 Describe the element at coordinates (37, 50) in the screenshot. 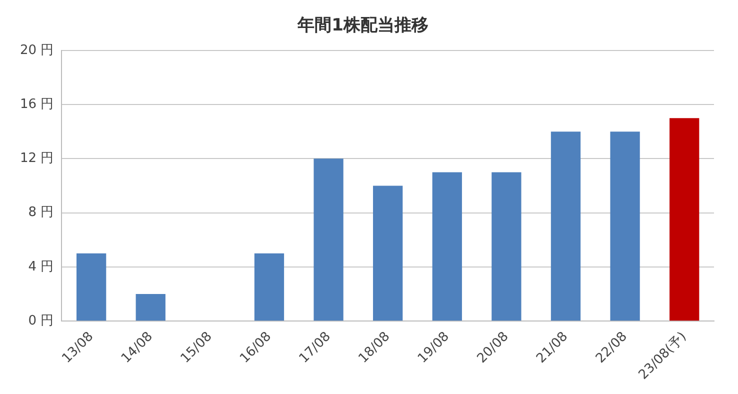

I see `y-tick-label: 20 円` at that location.